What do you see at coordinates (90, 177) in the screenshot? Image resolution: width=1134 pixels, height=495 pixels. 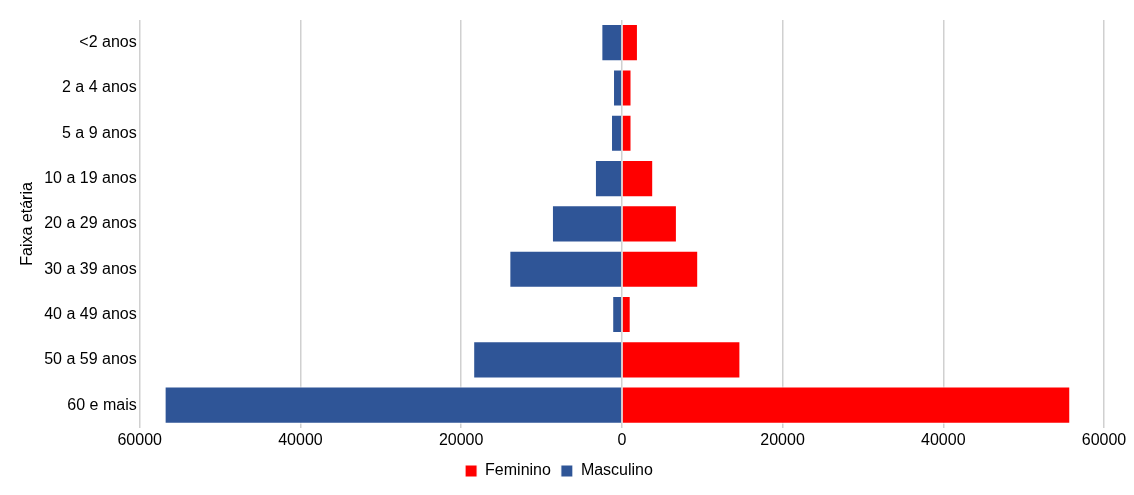 I see `y-tick-label: 10 a 19 anos` at bounding box center [90, 177].